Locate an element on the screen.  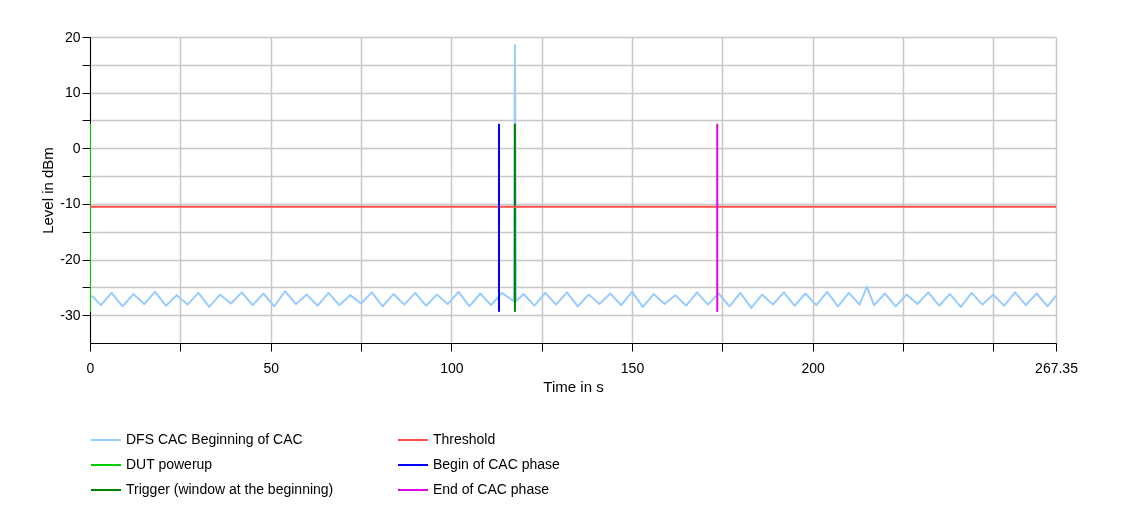
x-axis-title: Time in s is located at coordinates (573, 386).